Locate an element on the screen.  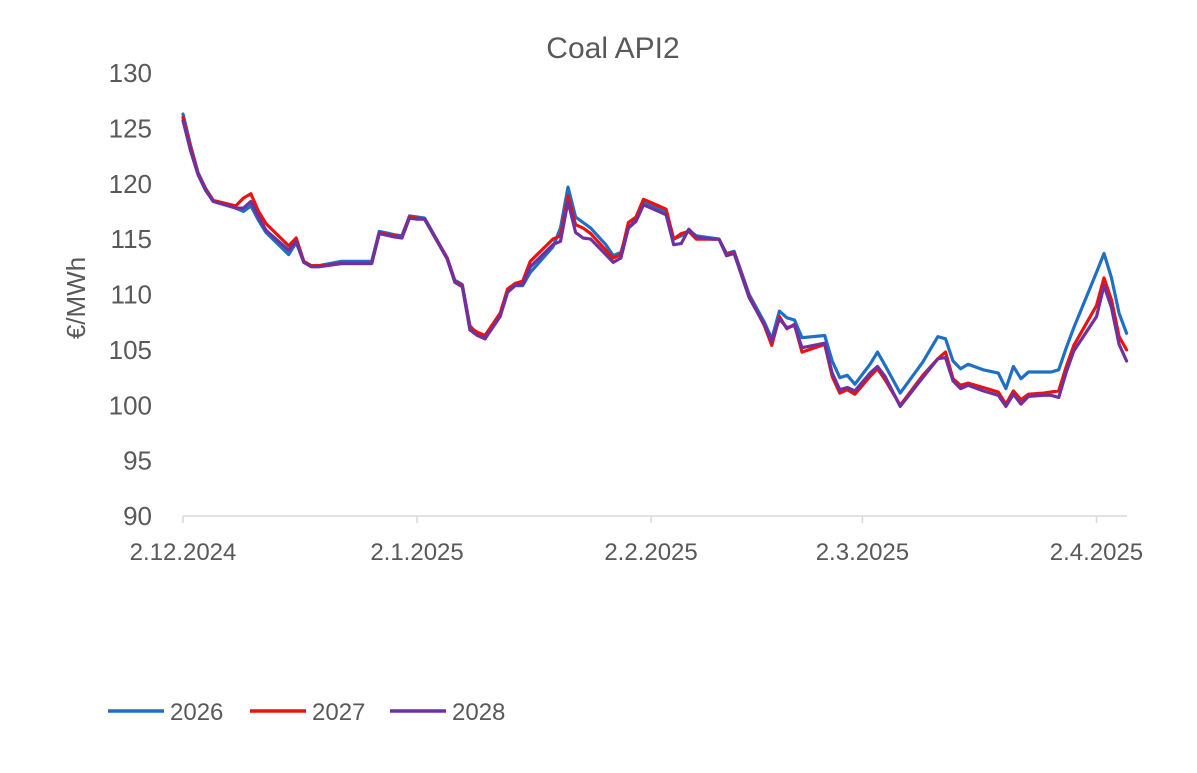
x-tick-label: 2.2.2025 is located at coordinates (650, 552).